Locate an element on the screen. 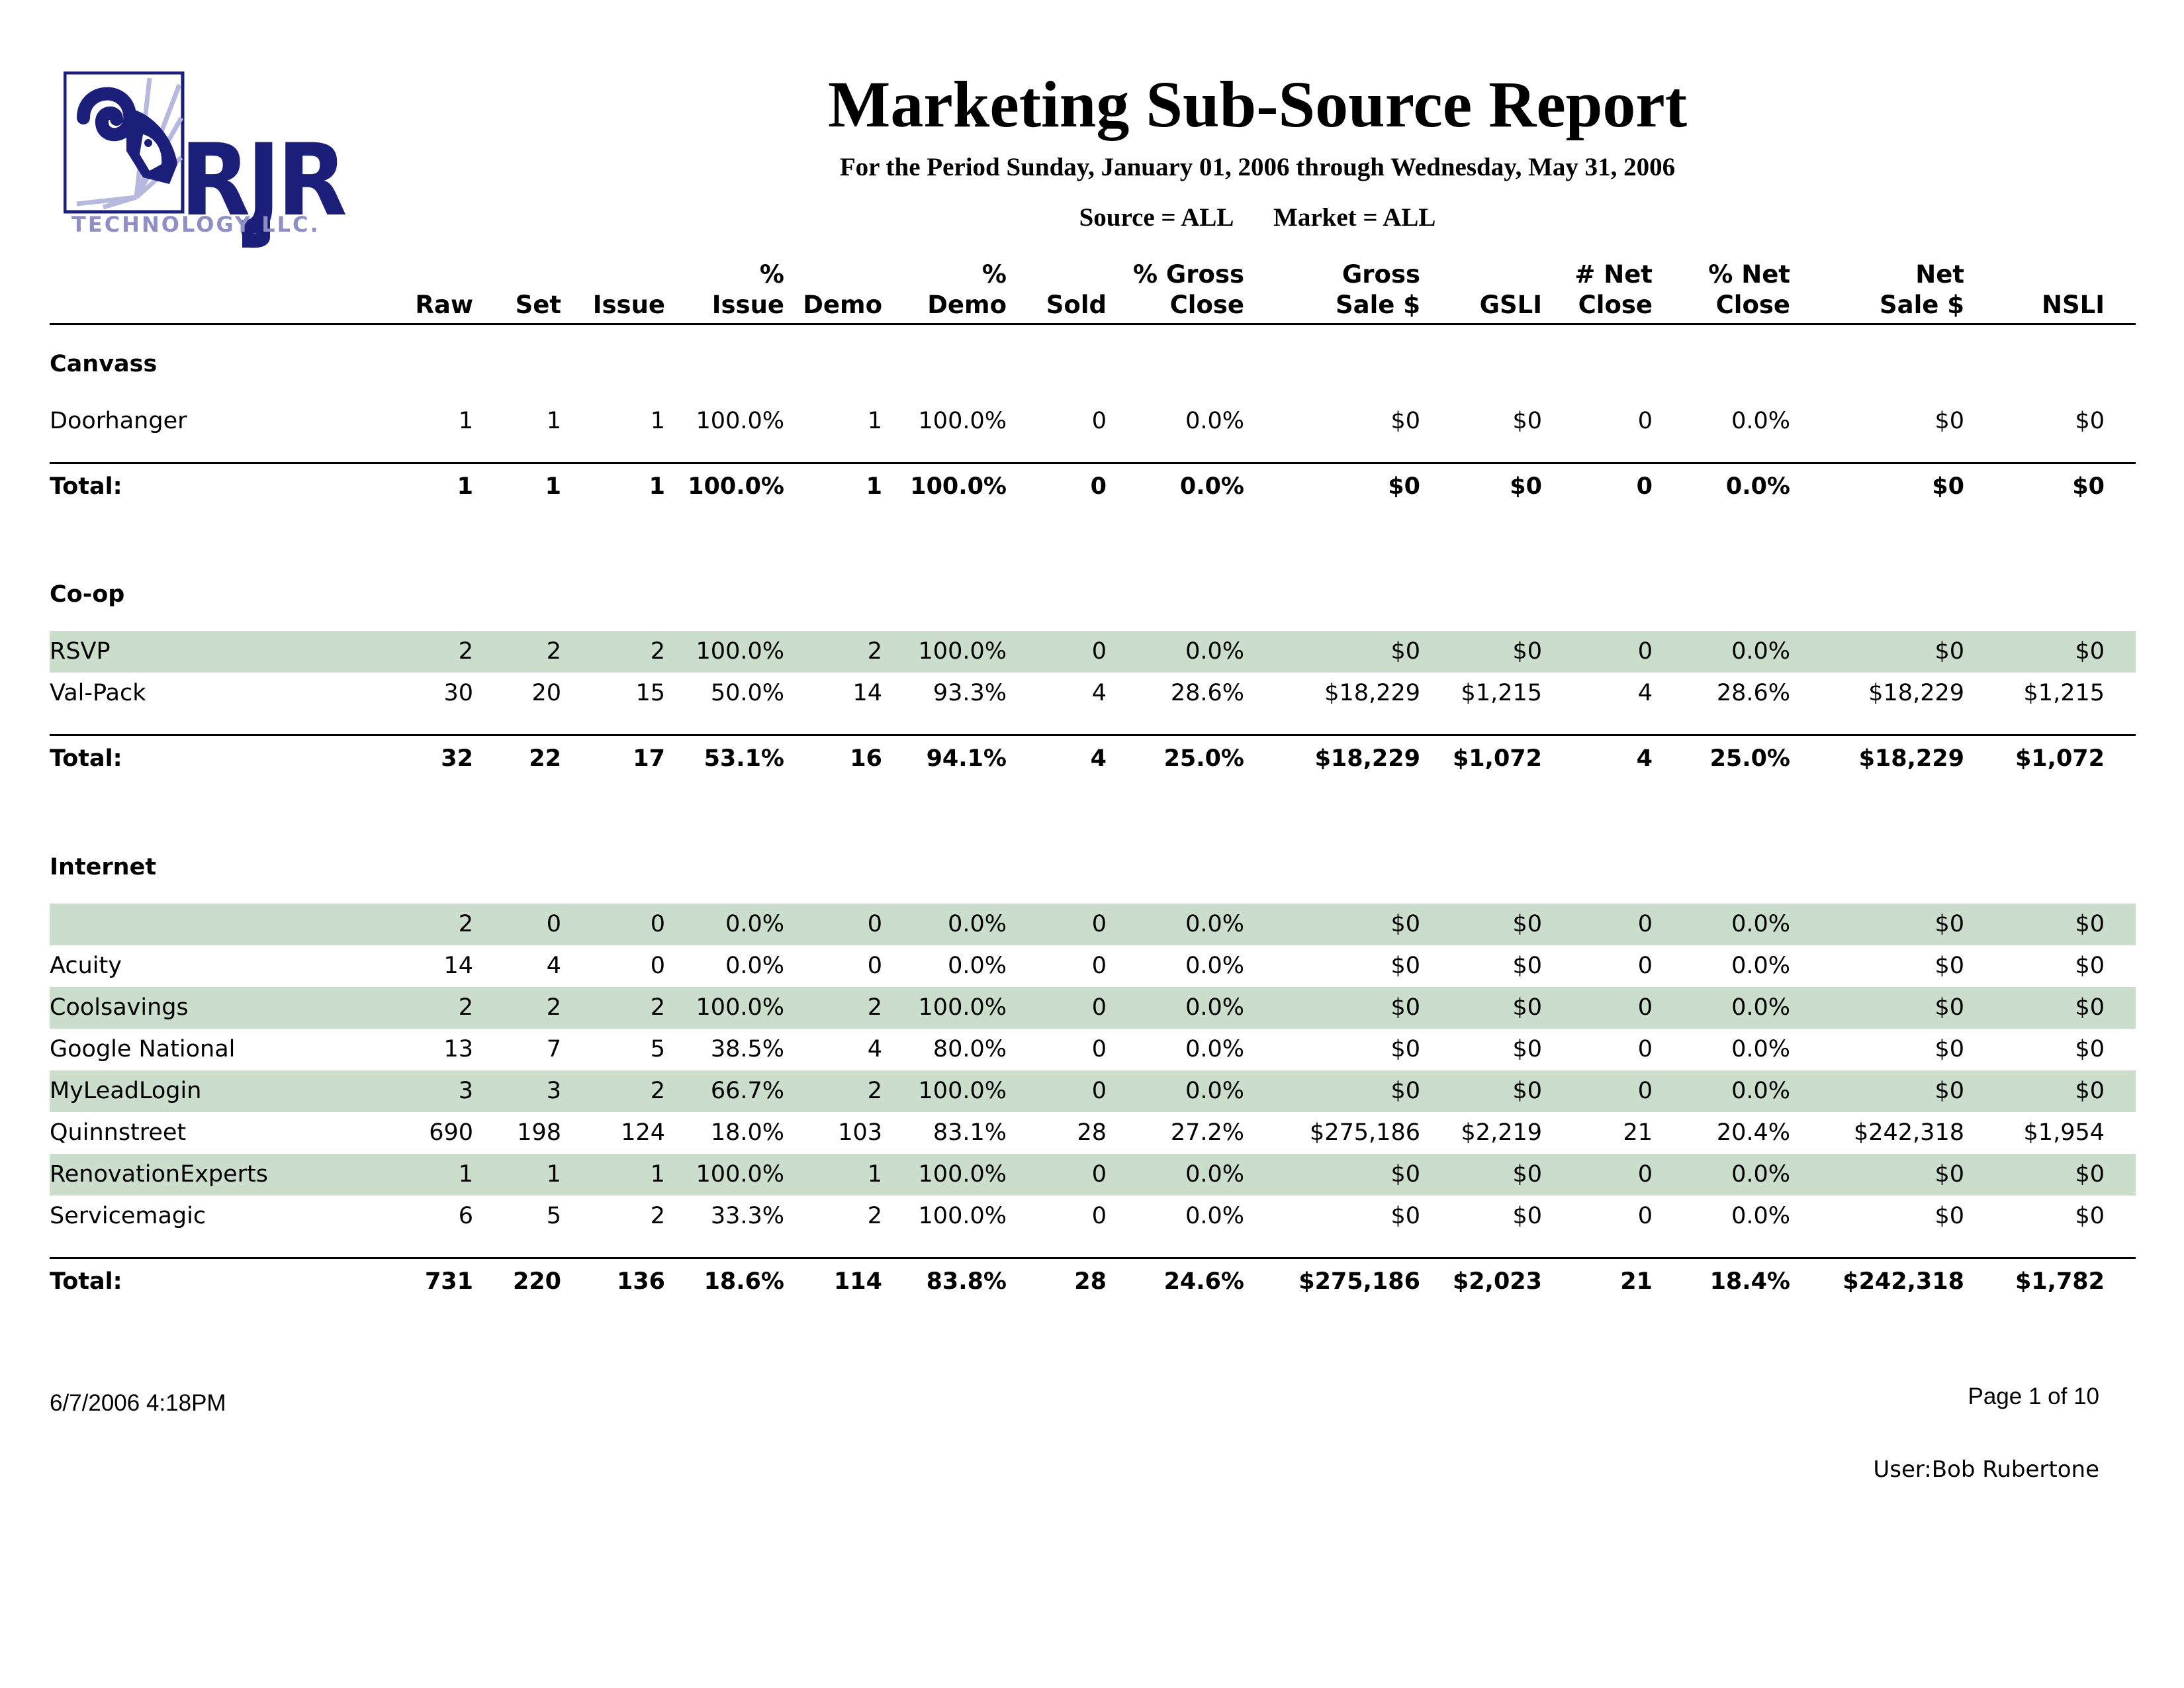 This screenshot has height=1688, width=2184. cell: $1,954 is located at coordinates (2064, 1132).